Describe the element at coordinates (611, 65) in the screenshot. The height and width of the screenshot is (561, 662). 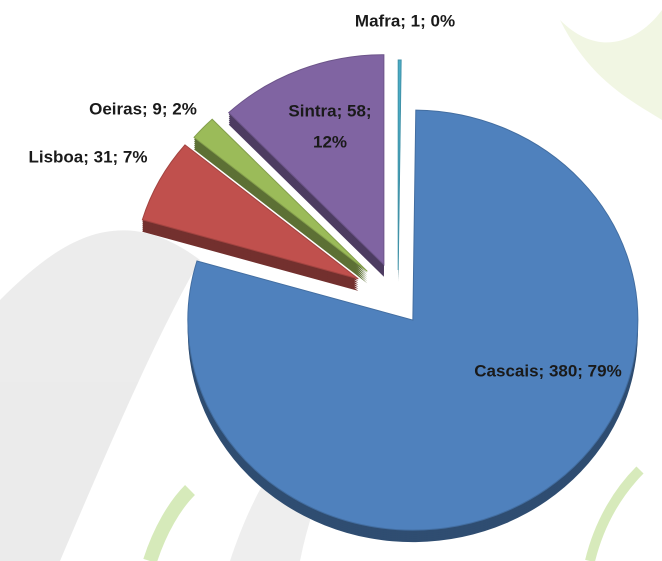
I see `leaf-shape` at that location.